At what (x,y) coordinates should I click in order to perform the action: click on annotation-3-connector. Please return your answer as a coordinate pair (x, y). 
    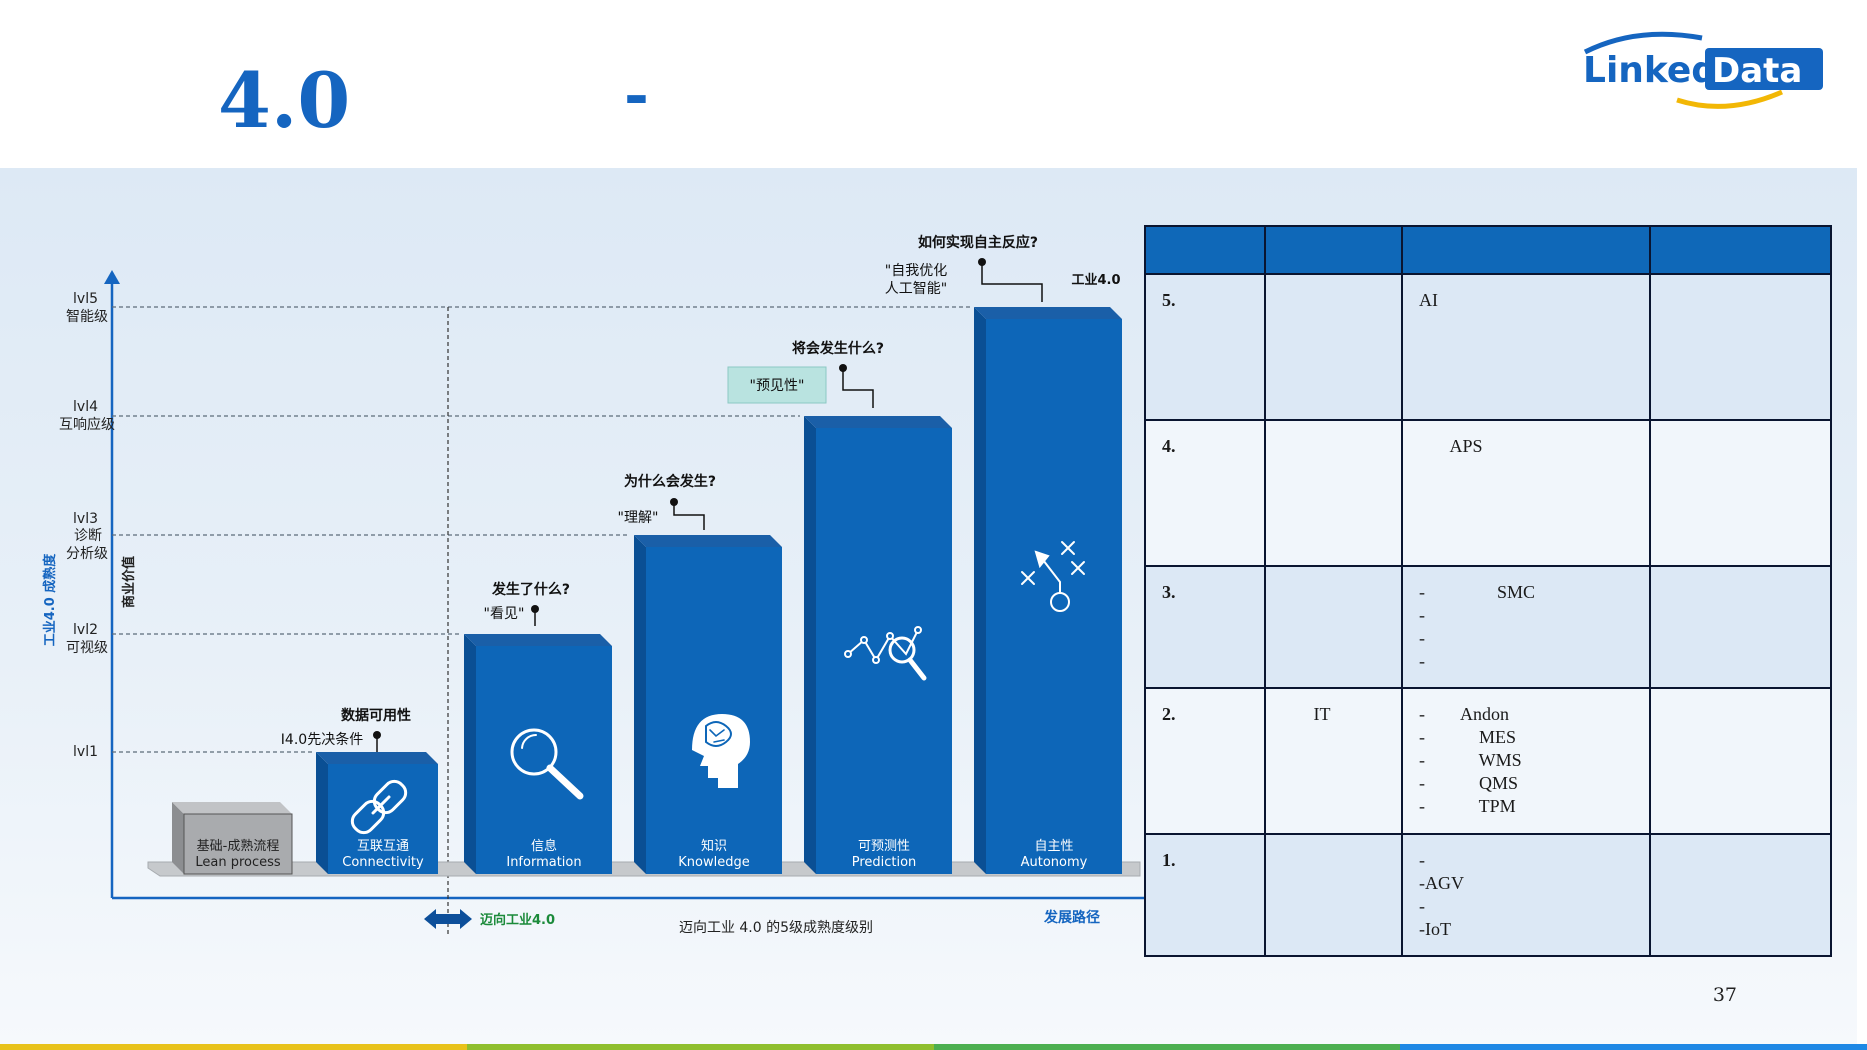
    Looking at the image, I should click on (689, 516).